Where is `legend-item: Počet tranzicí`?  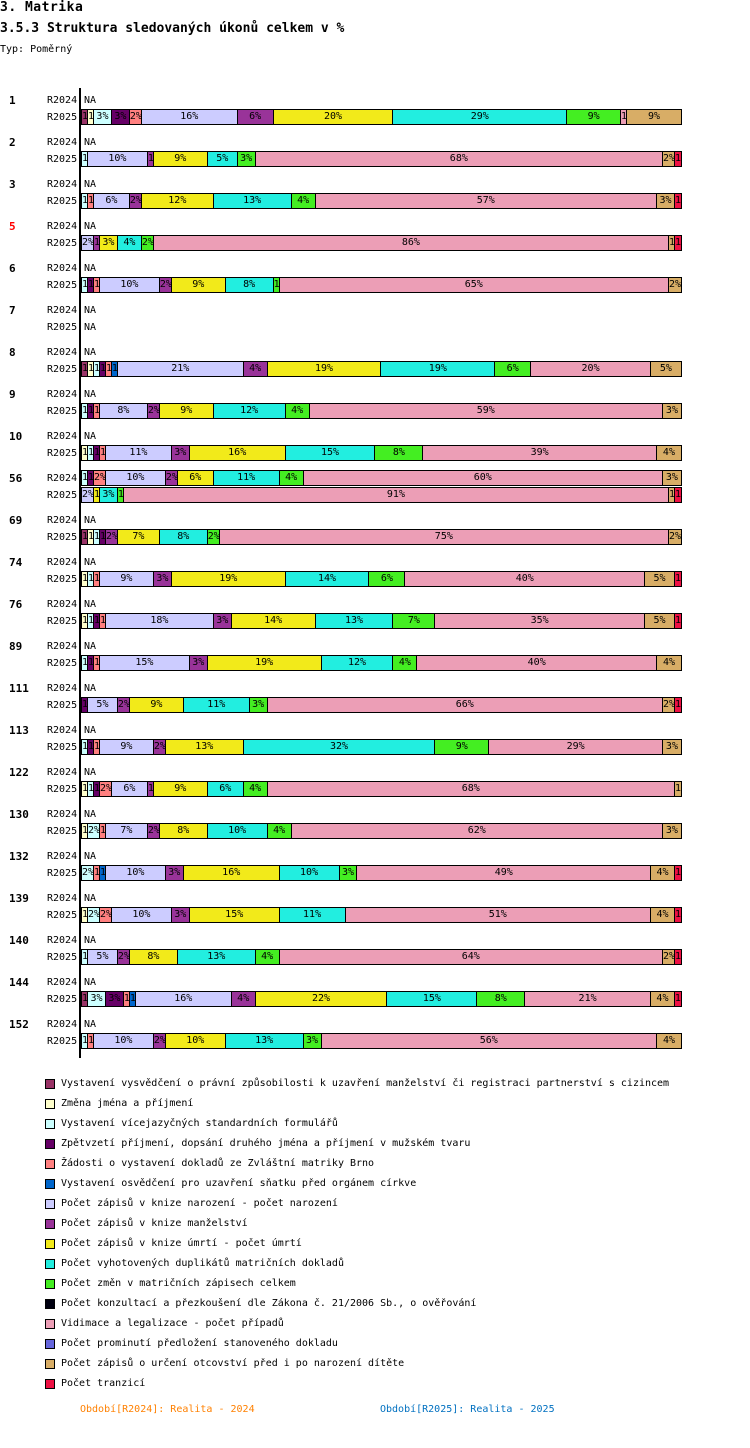
legend-item: Počet tranzicí is located at coordinates (95, 1383).